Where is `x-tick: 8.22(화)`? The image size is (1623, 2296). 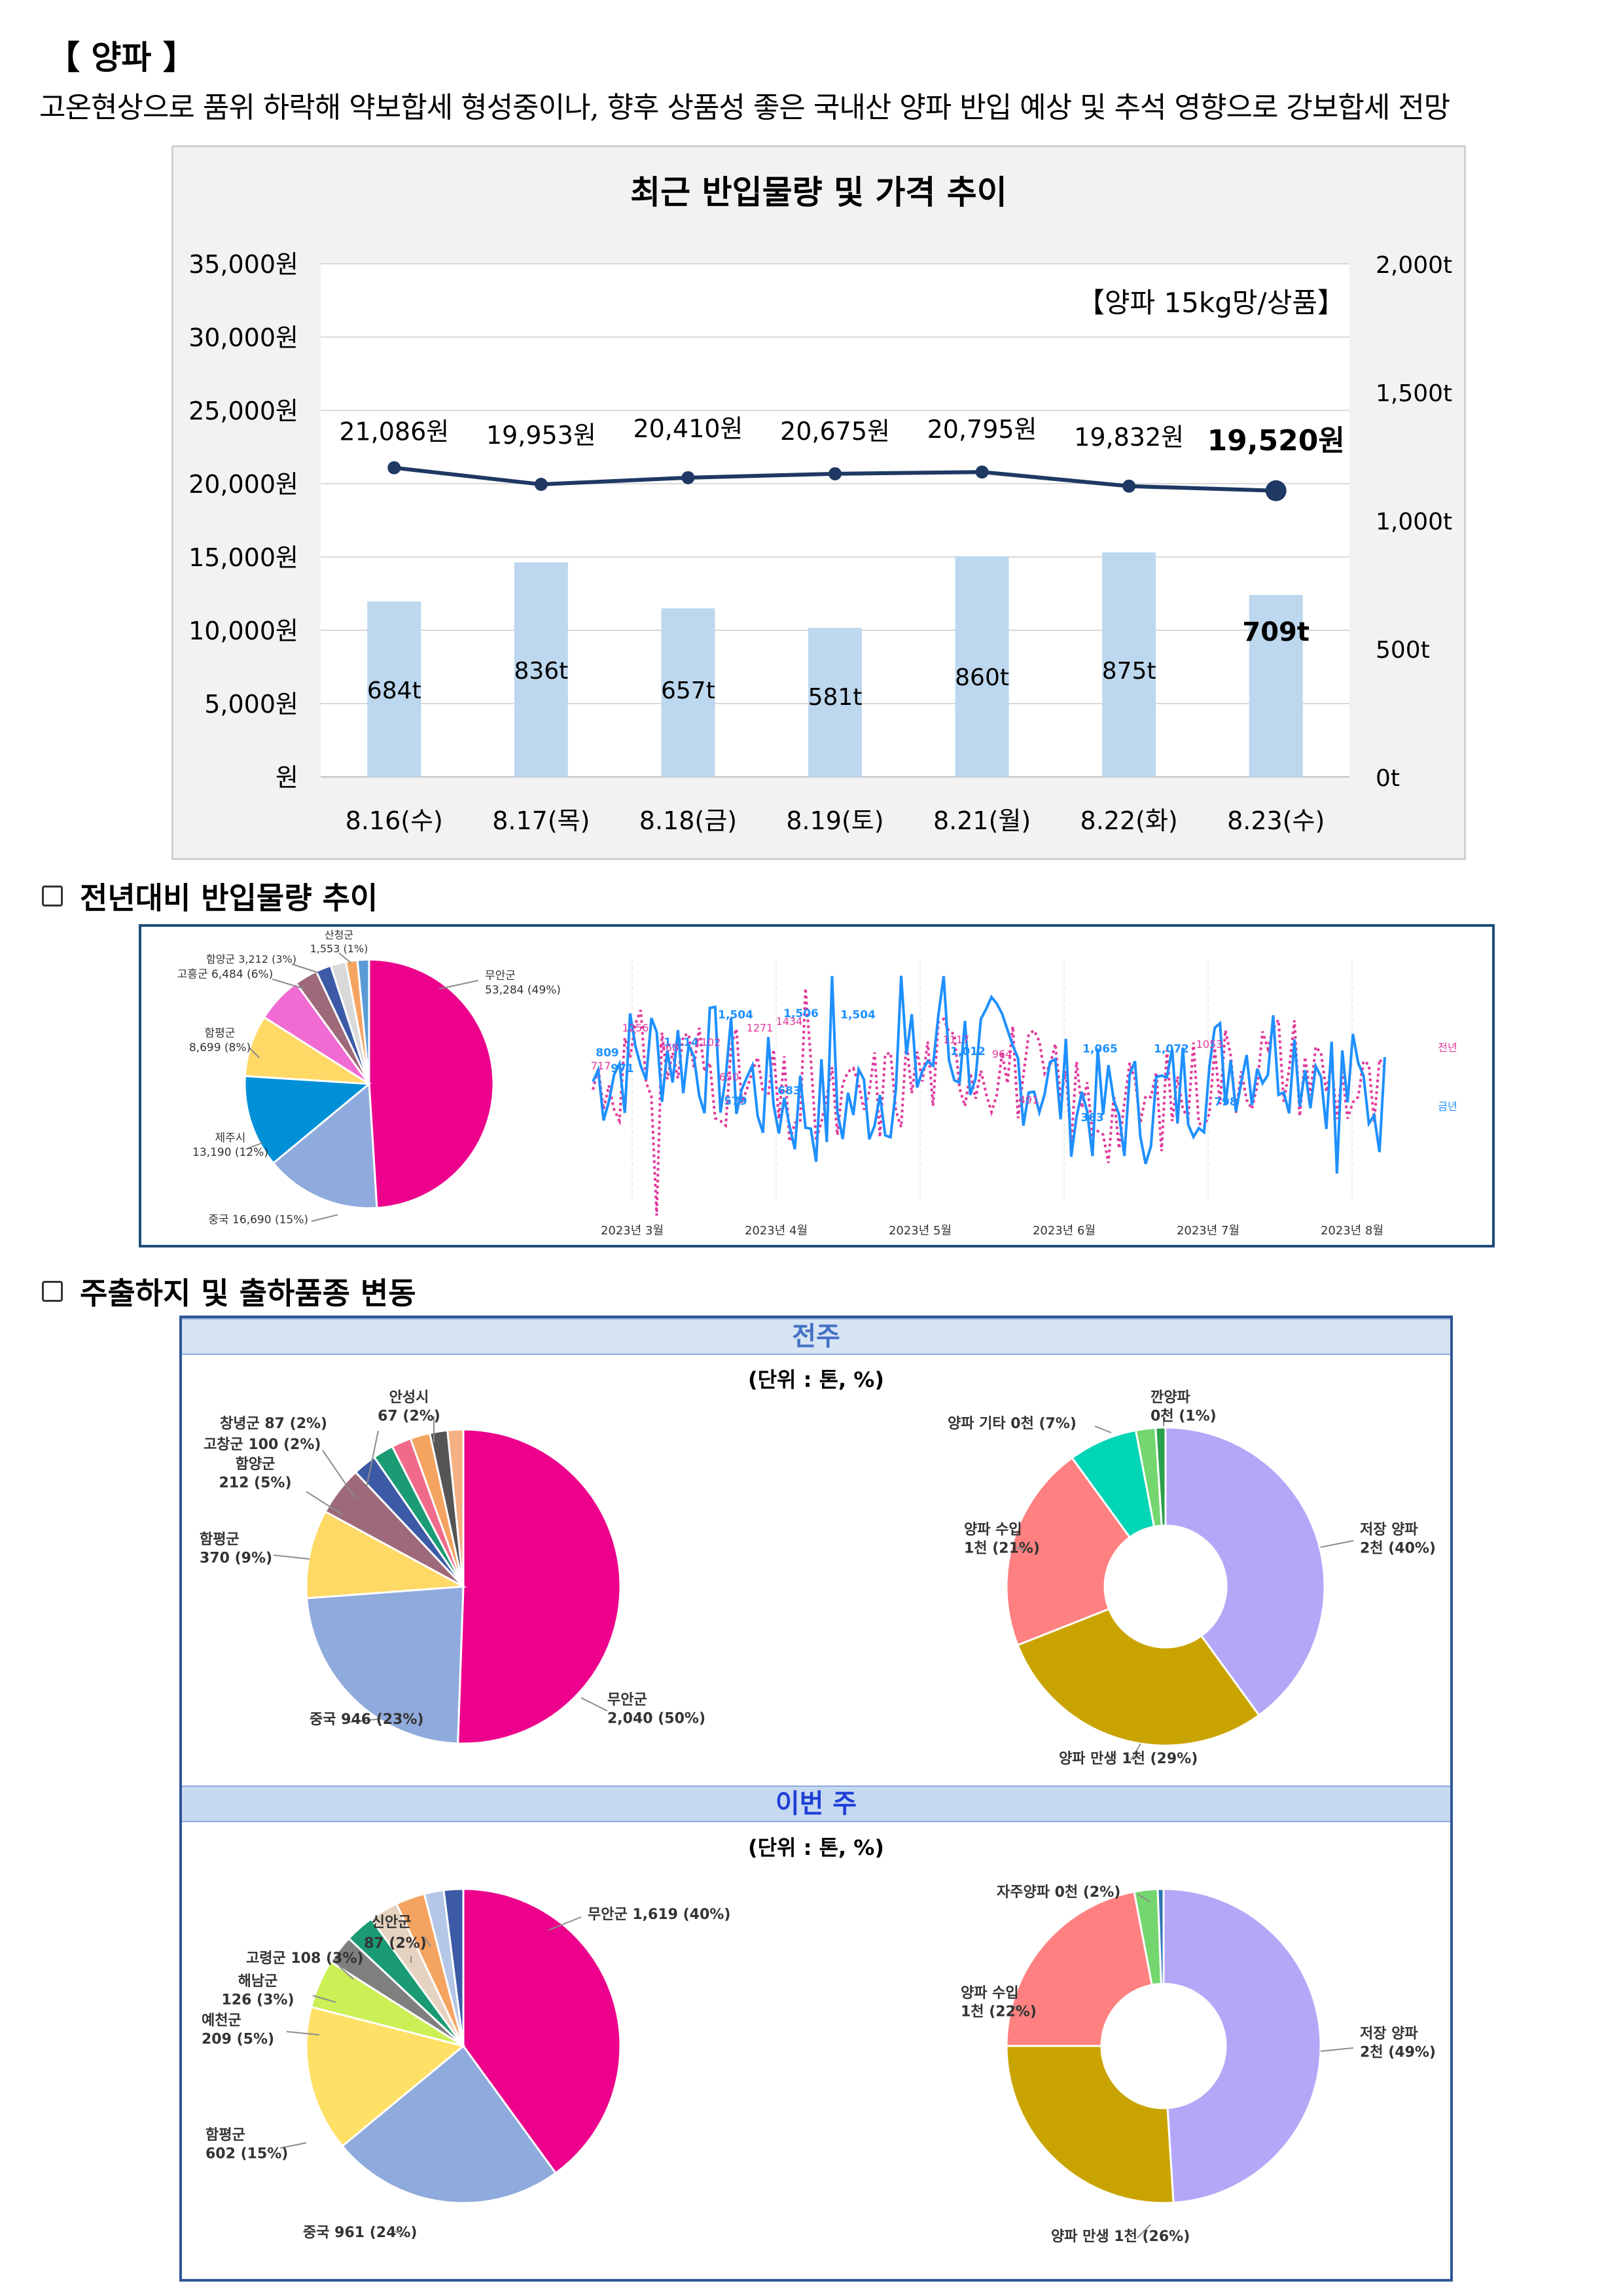
x-tick: 8.22(화) is located at coordinates (1129, 820).